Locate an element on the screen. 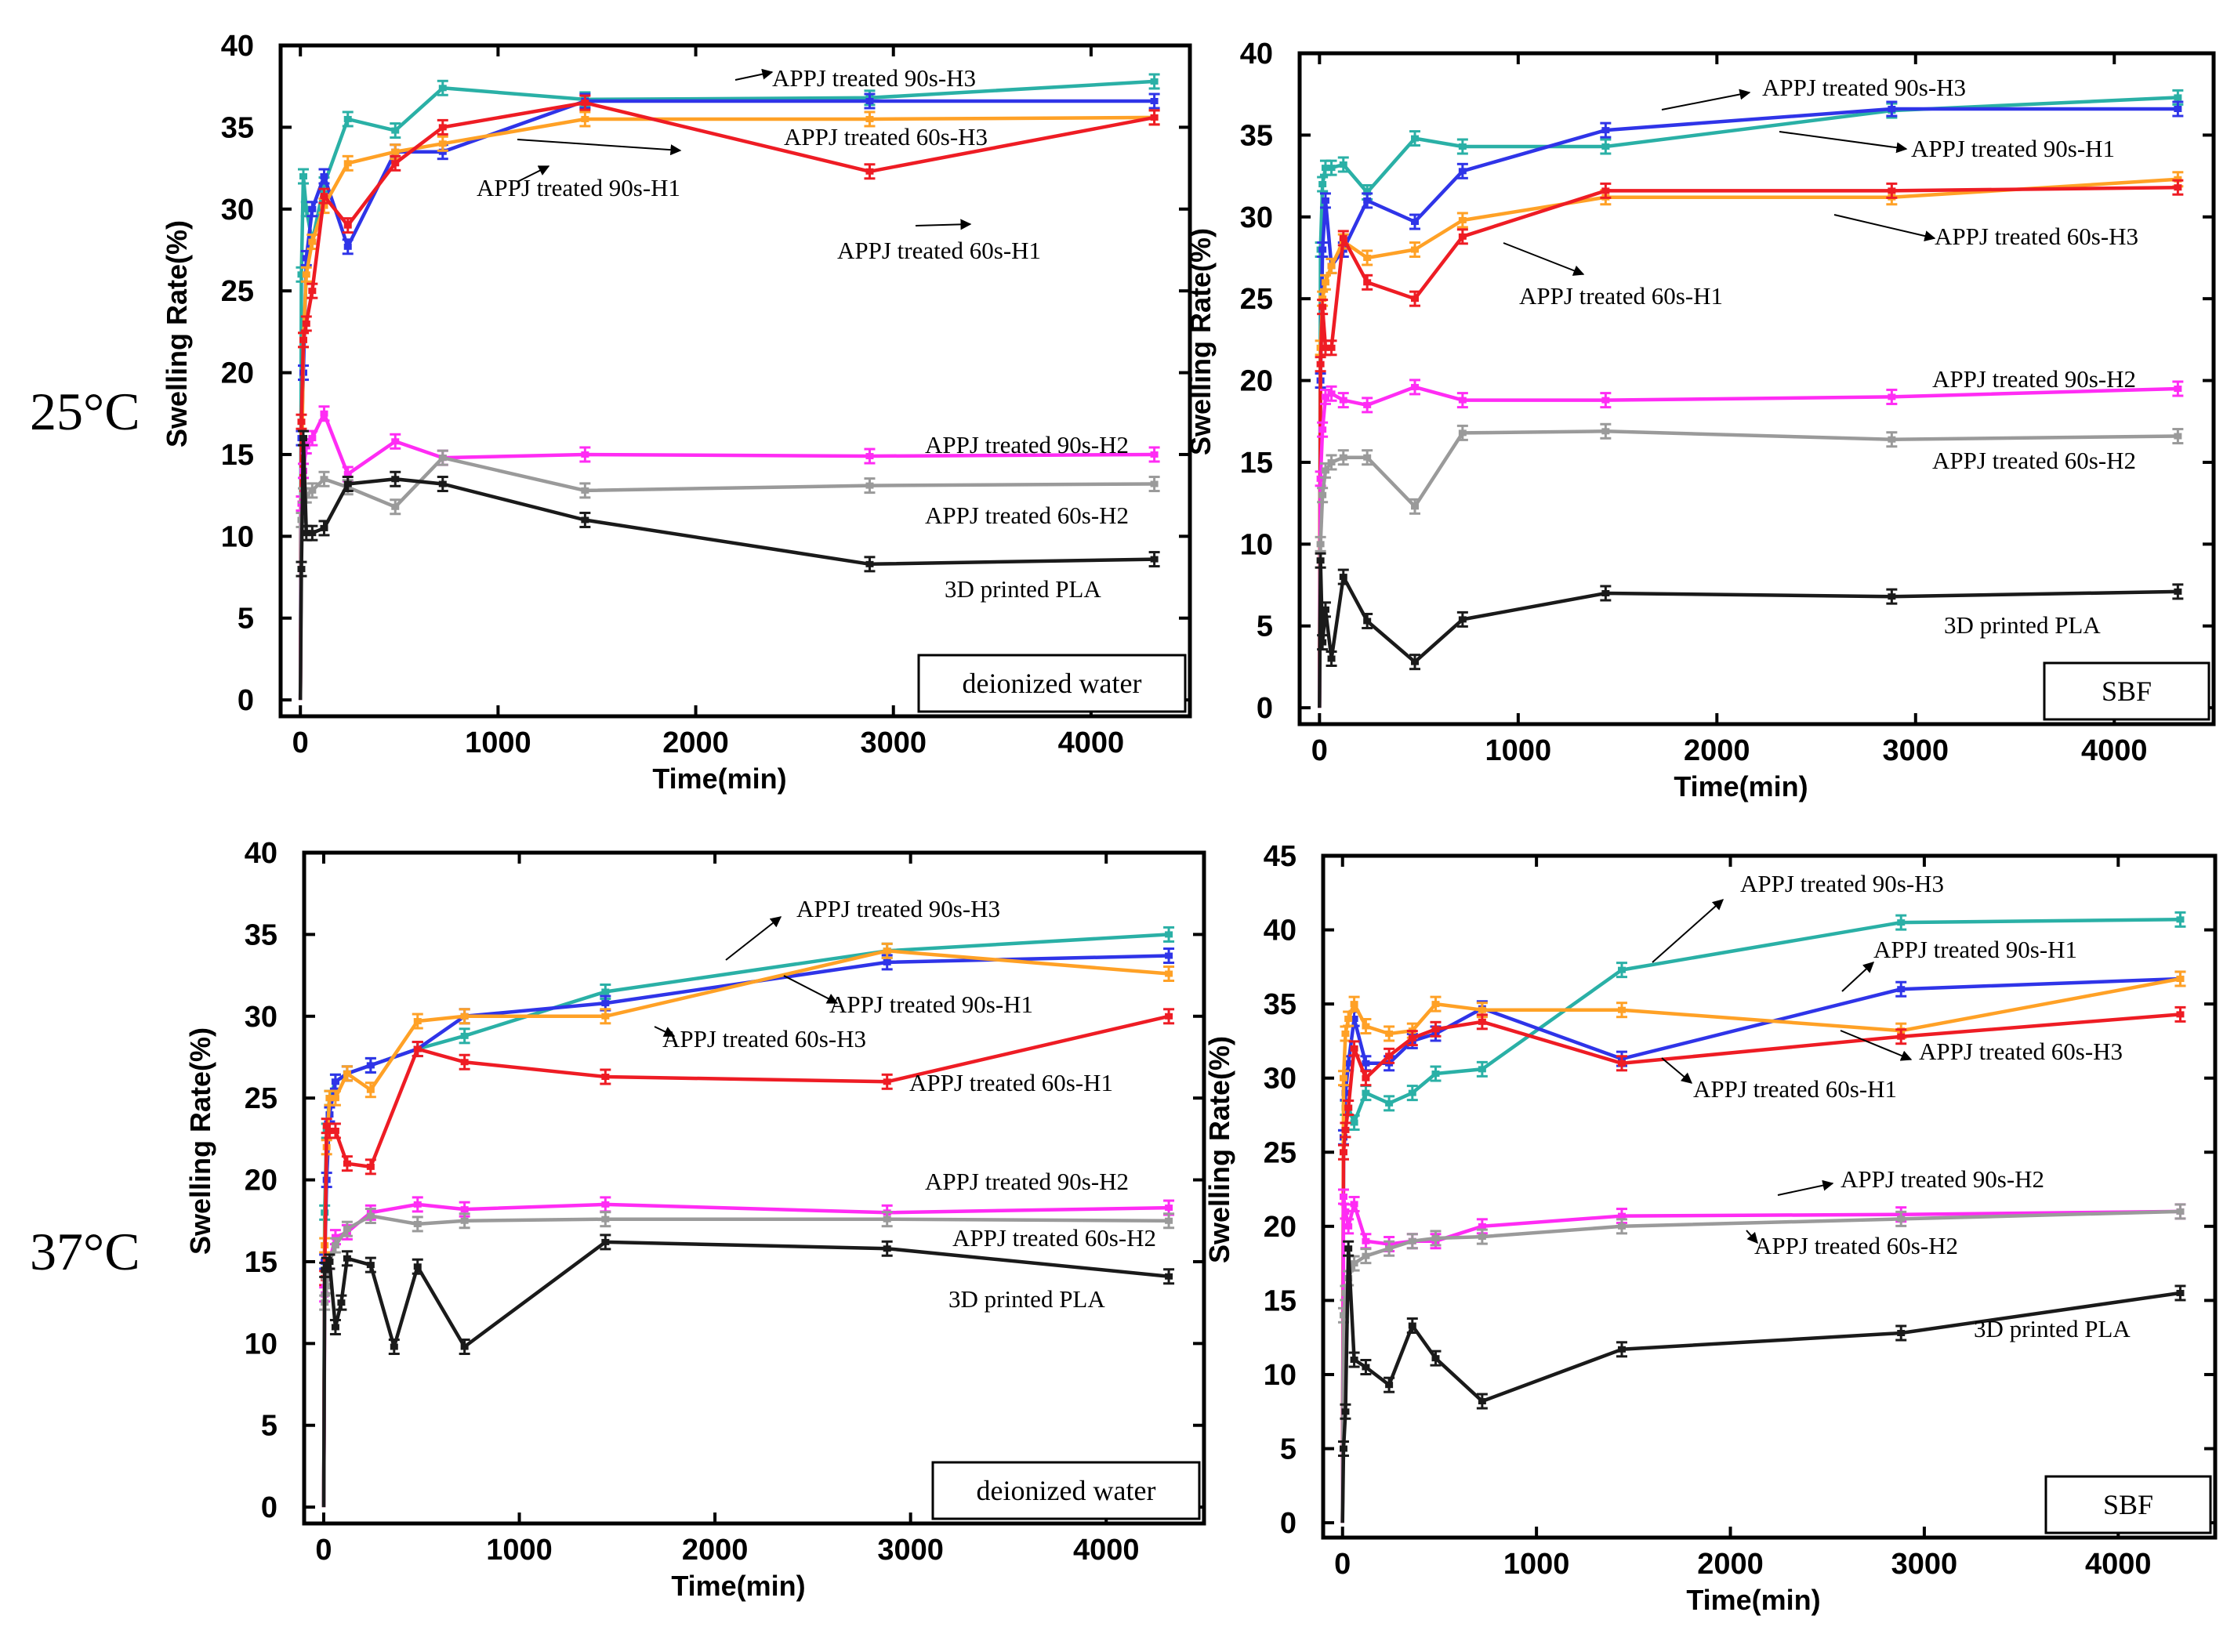  series-appj-treated-90s-h1 is located at coordinates (1749, 404).